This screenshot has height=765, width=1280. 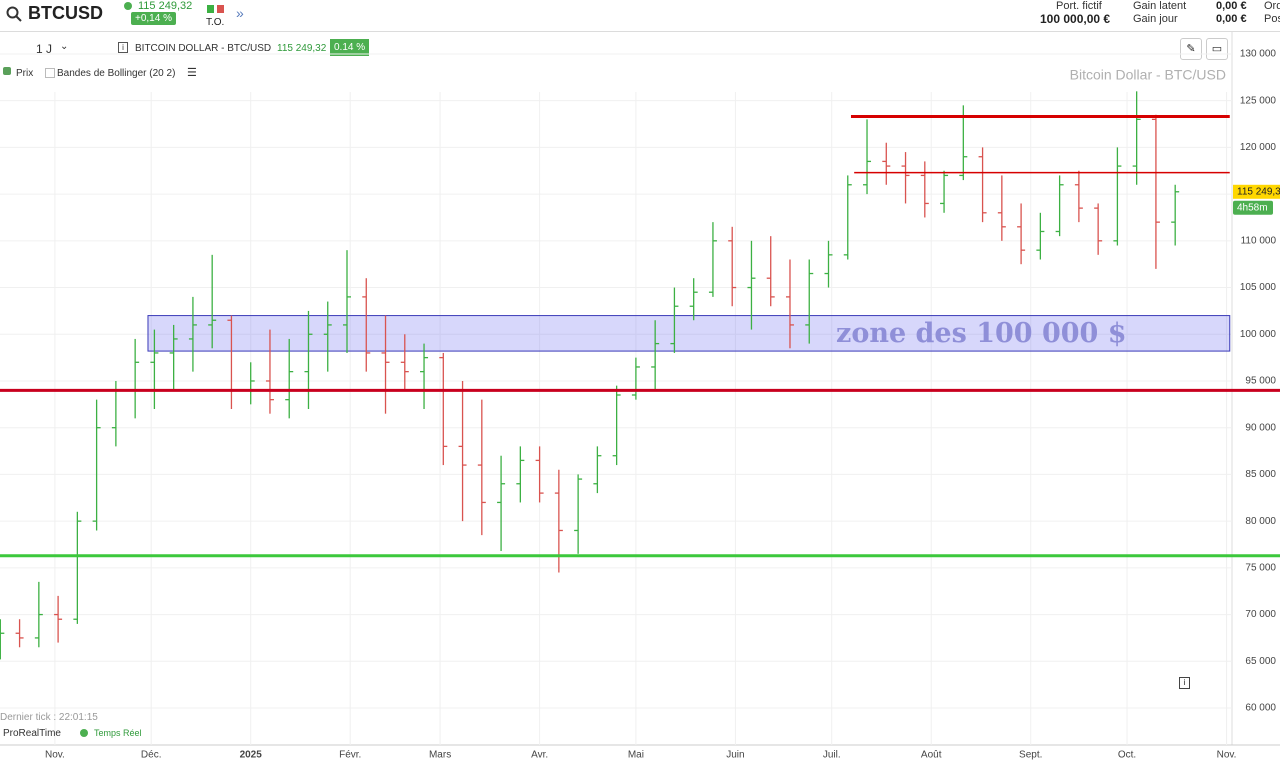 I want to click on watermark: Bitcoin Dollar - BTC/USD, so click(x=1148, y=75).